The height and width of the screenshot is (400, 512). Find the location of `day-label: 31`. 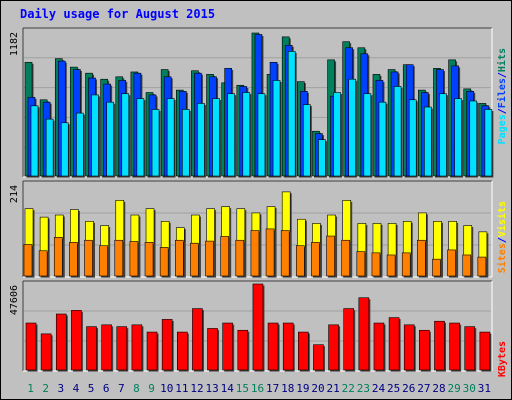

day-label: 31 is located at coordinates (484, 388).